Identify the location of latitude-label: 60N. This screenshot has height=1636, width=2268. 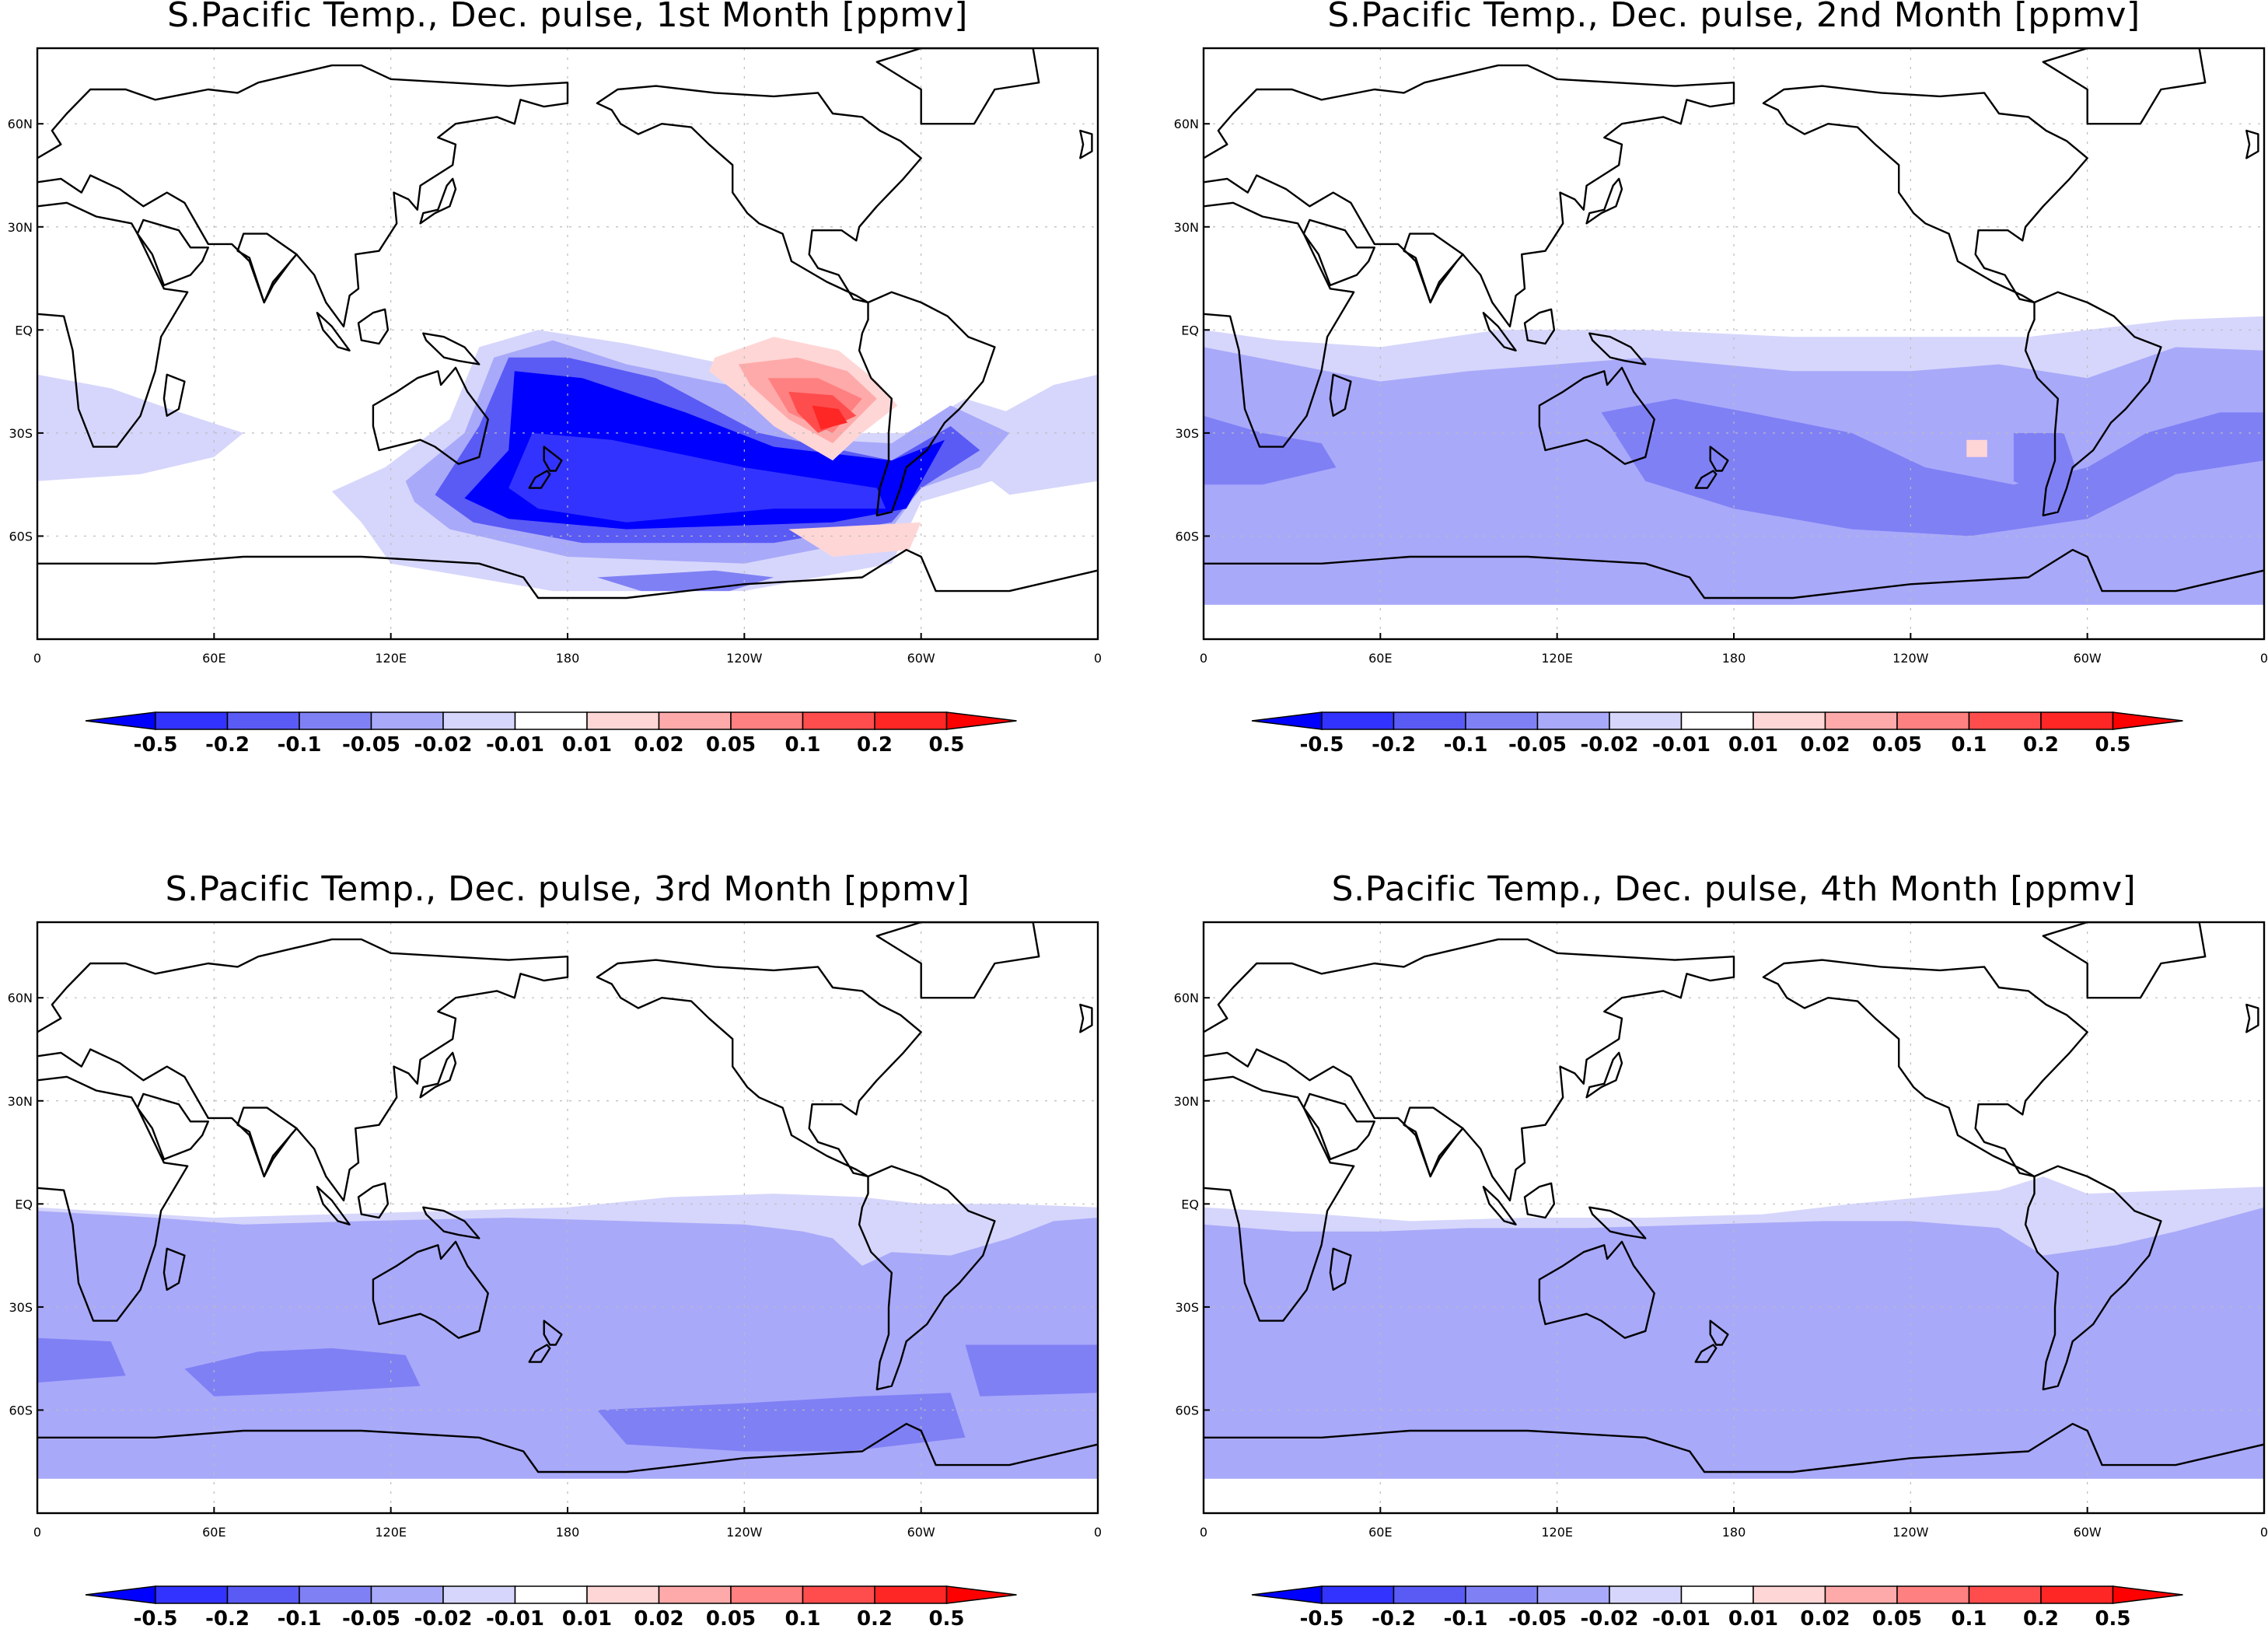
(20, 124).